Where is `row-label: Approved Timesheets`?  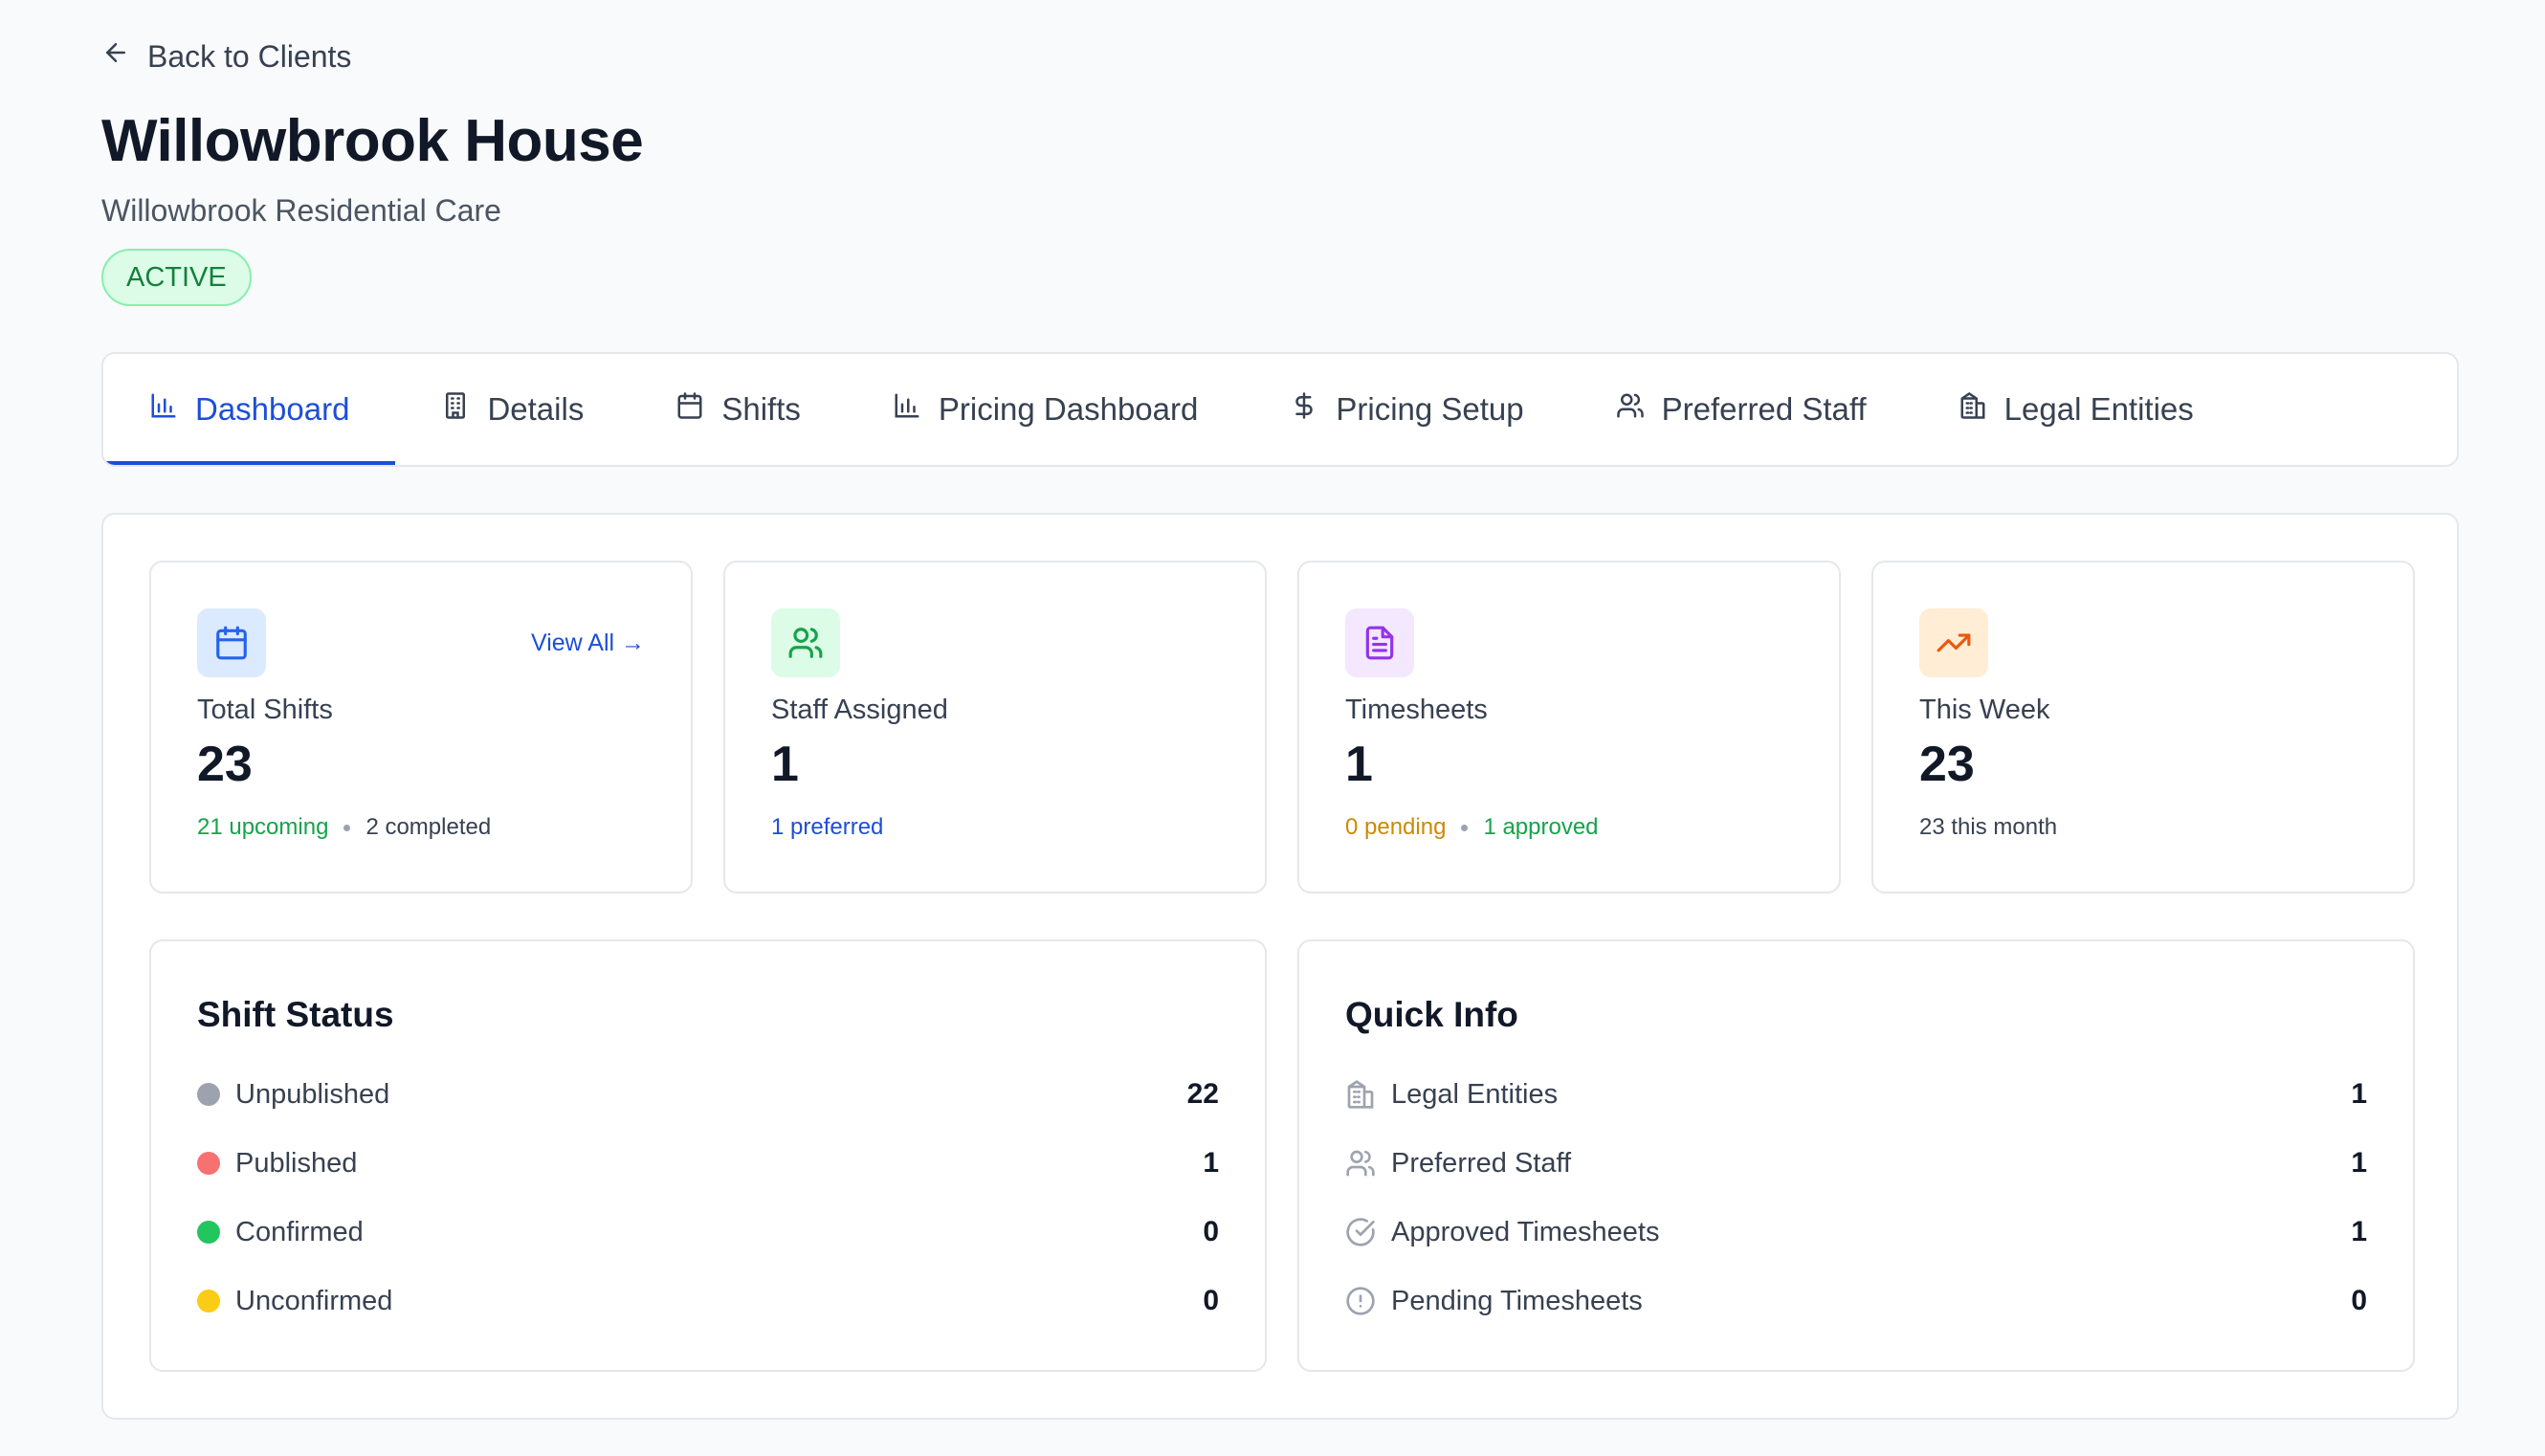
row-label: Approved Timesheets is located at coordinates (1525, 1231).